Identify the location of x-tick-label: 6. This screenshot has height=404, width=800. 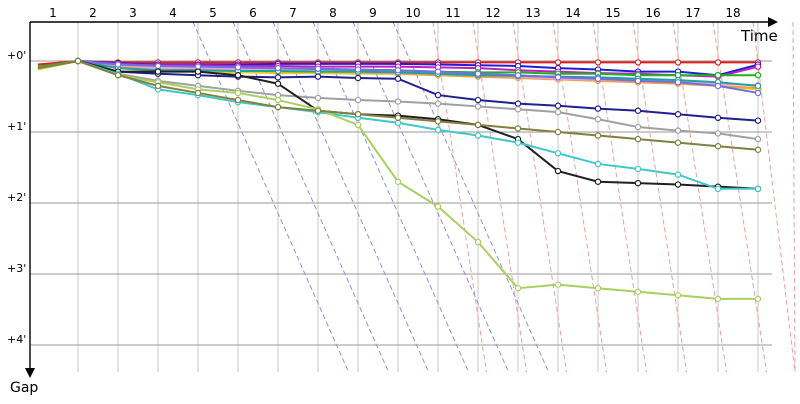
(253, 13).